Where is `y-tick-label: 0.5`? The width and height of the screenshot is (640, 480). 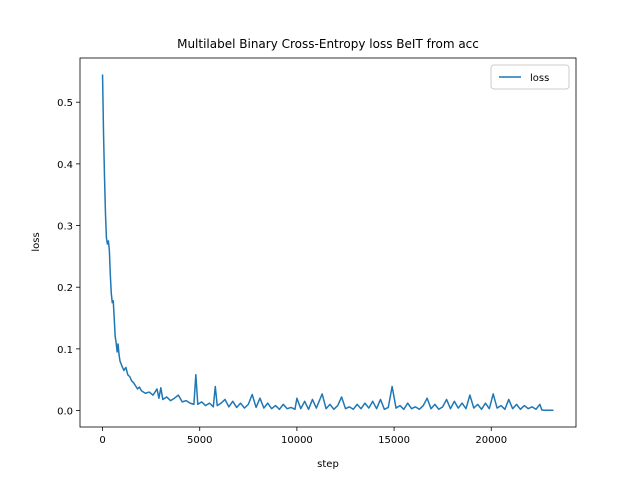
y-tick-label: 0.5 is located at coordinates (65, 103).